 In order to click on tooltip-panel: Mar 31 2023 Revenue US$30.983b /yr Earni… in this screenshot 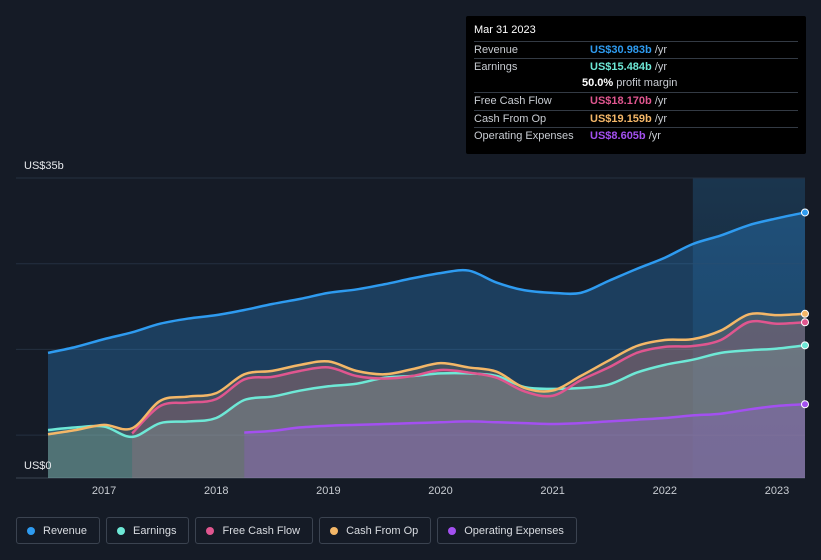, I will do `click(636, 85)`.